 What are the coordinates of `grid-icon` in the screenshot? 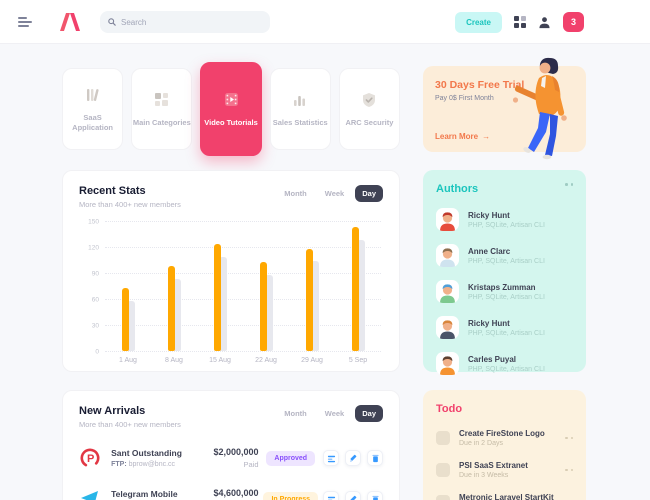 It's located at (161, 100).